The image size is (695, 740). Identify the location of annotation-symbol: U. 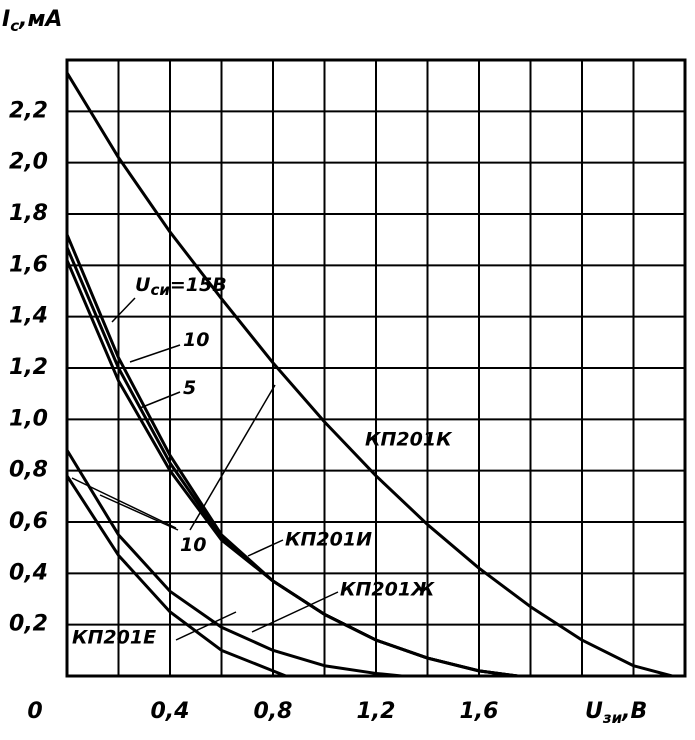
(143, 285).